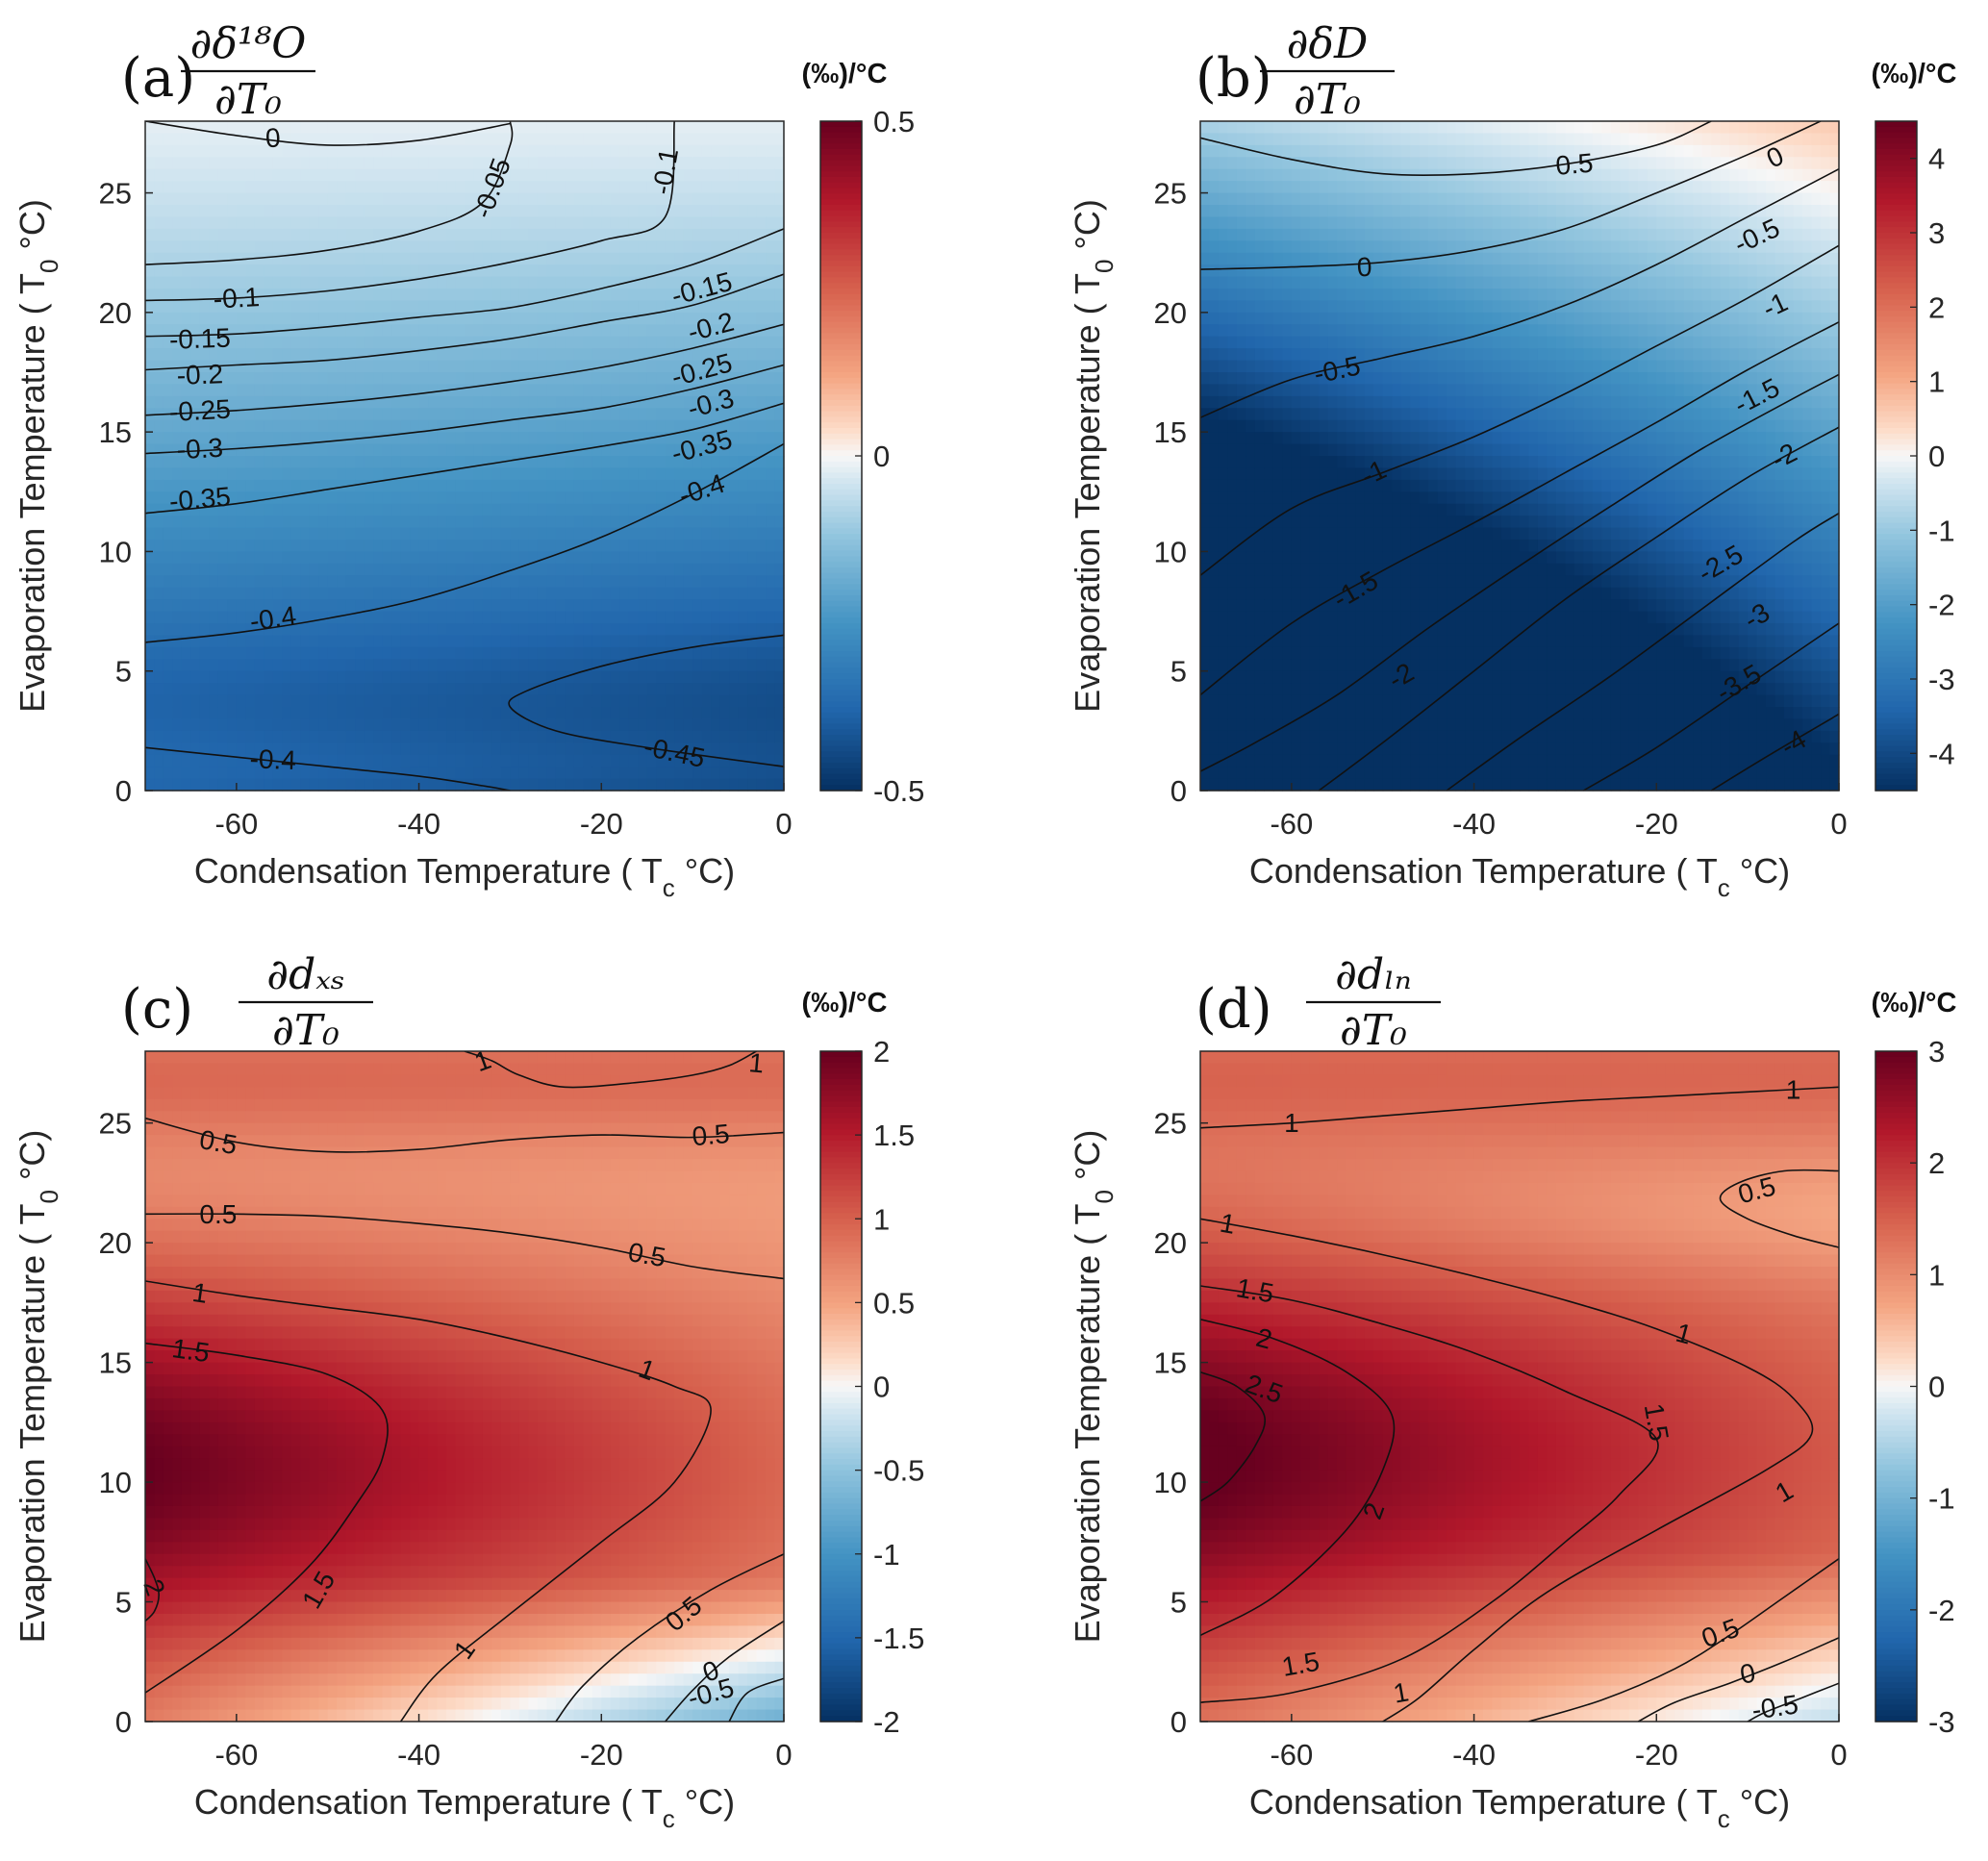 The height and width of the screenshot is (1861, 1988). I want to click on x-tick-label: -60, so click(236, 824).